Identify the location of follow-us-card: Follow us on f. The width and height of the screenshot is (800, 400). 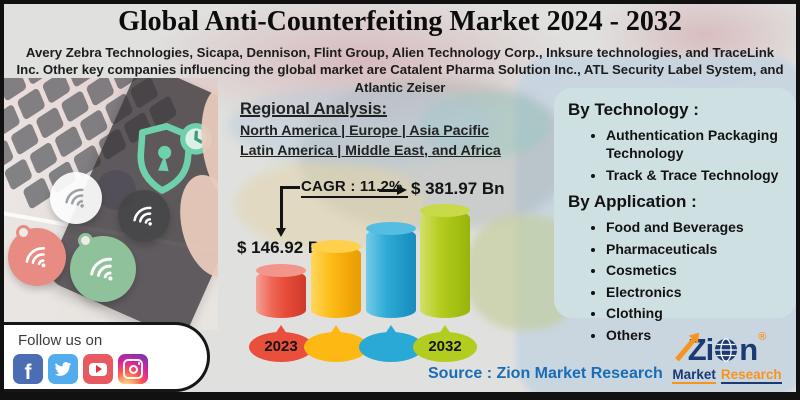
(105, 357).